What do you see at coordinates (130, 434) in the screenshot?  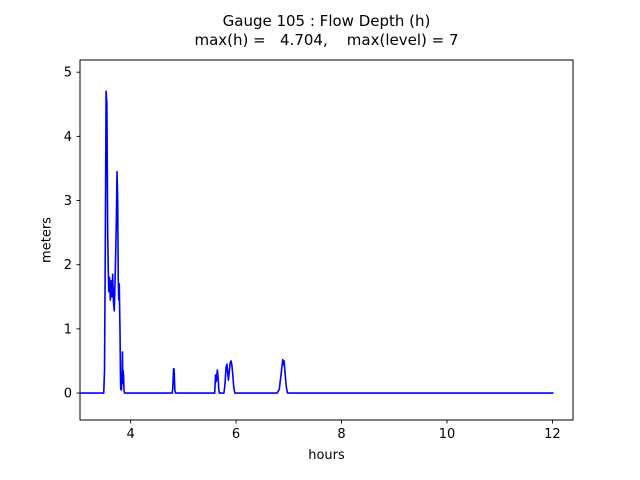 I see `x-tick-label: 4` at bounding box center [130, 434].